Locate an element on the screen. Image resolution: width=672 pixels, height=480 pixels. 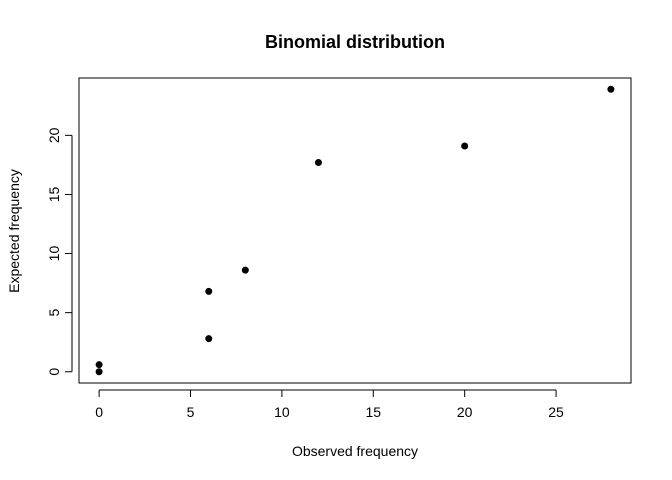
chart-title: Binomial distribution is located at coordinates (355, 42).